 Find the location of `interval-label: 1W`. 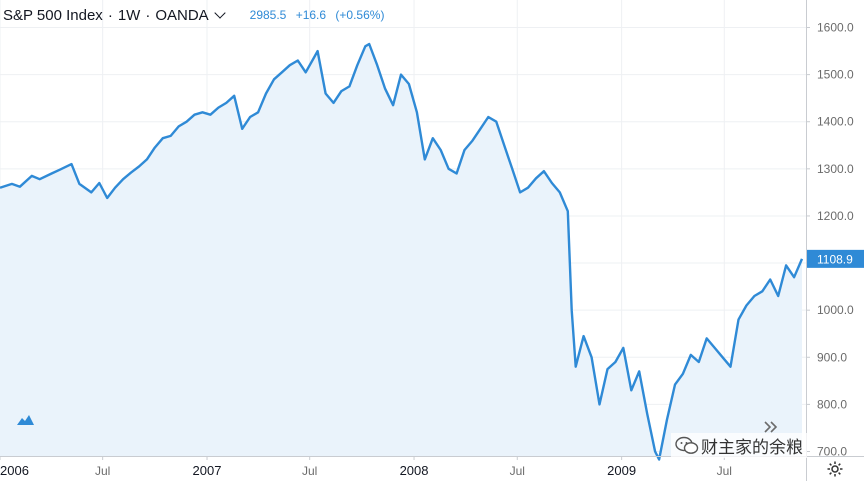

interval-label: 1W is located at coordinates (129, 15).